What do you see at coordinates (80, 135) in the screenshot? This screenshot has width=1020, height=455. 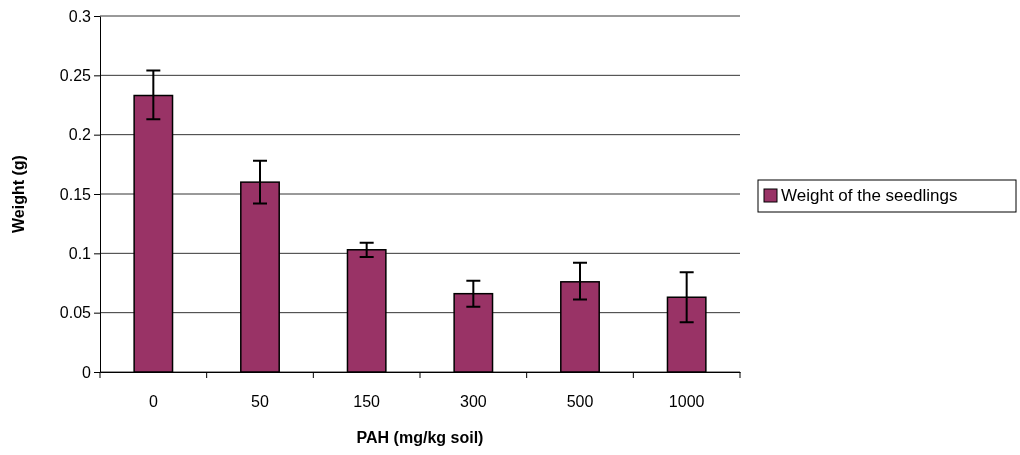 I see `y-tick-label: 0.2` at bounding box center [80, 135].